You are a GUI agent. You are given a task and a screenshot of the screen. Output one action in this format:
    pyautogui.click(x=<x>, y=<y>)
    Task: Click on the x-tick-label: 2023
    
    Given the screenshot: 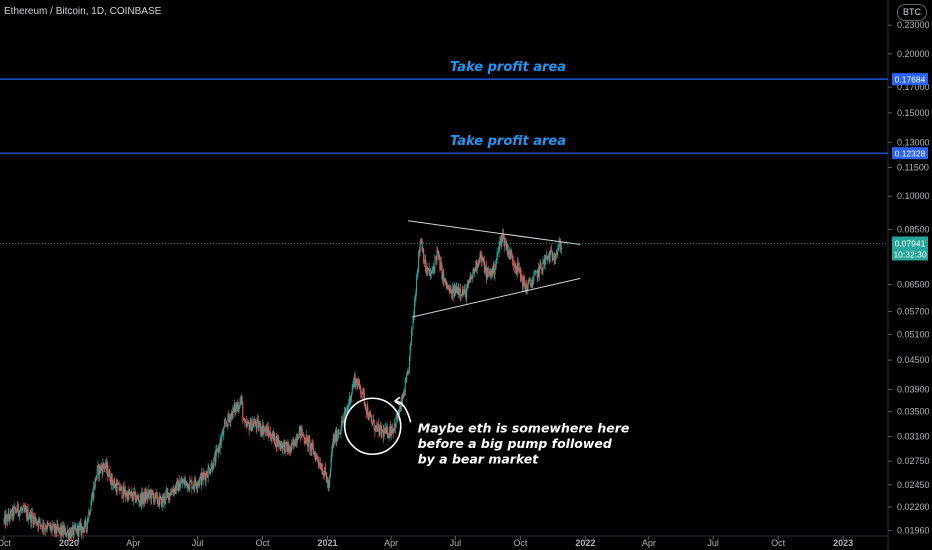 What is the action you would take?
    pyautogui.click(x=843, y=543)
    